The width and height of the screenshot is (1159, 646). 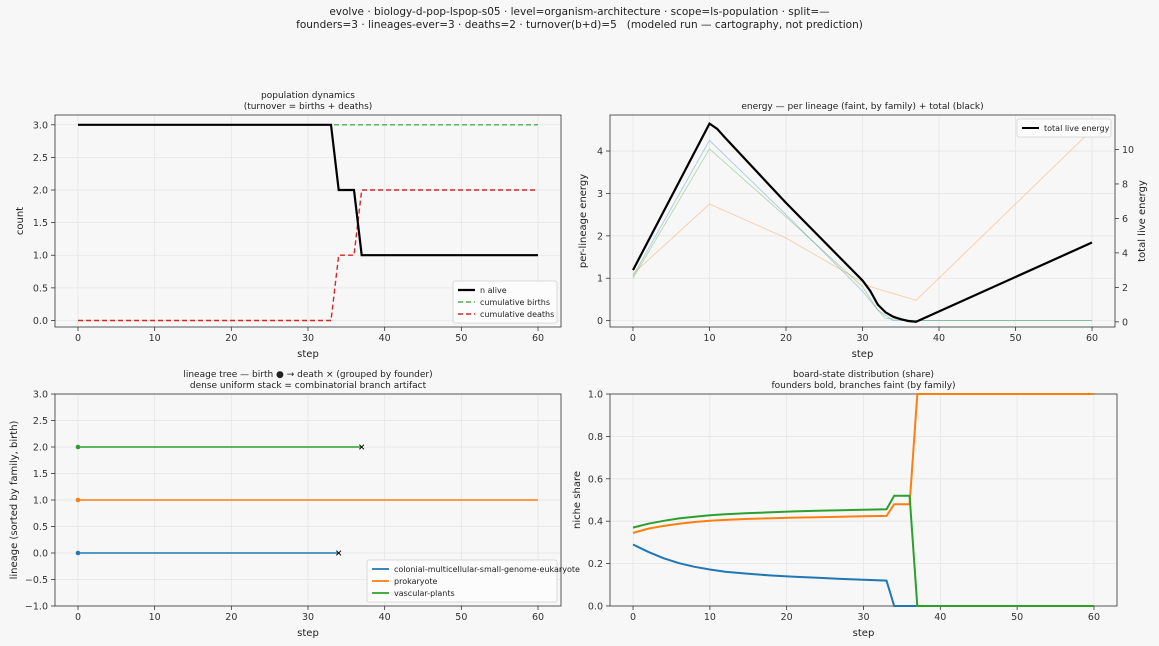 What do you see at coordinates (36, 607) in the screenshot?
I see `y-tick-label: −1.0` at bounding box center [36, 607].